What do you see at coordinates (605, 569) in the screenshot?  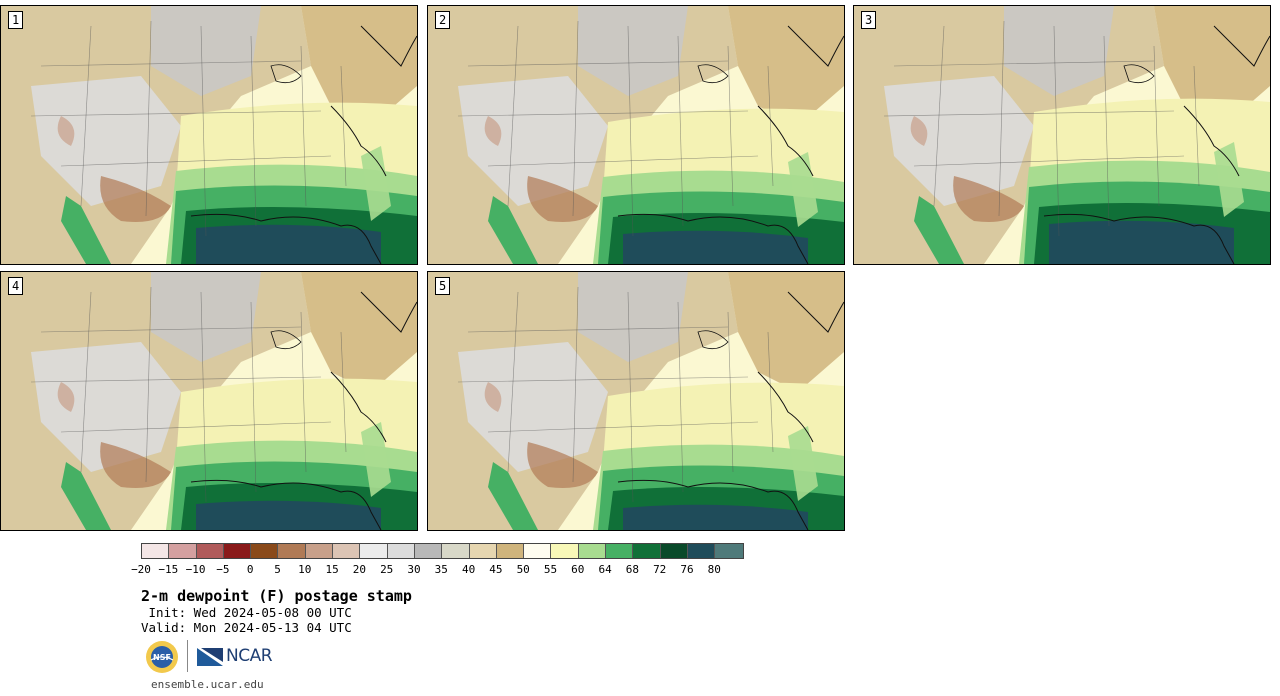 I see `colorbar-tick-label: 64` at bounding box center [605, 569].